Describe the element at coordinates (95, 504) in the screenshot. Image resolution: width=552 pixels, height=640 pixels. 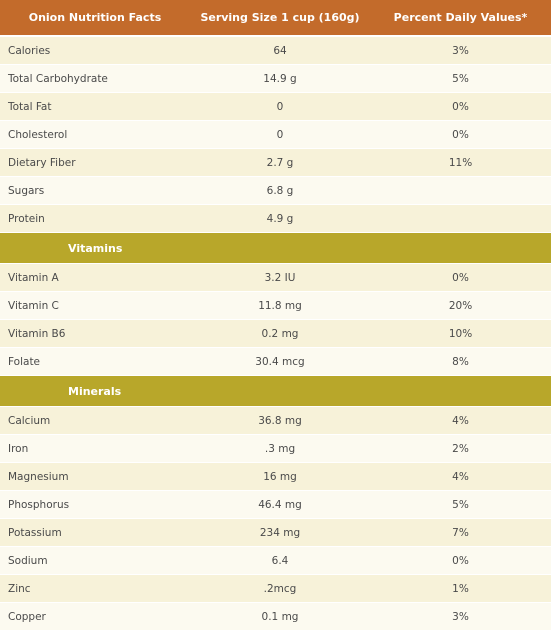
I see `nutrient-name: Phosphorus` at that location.